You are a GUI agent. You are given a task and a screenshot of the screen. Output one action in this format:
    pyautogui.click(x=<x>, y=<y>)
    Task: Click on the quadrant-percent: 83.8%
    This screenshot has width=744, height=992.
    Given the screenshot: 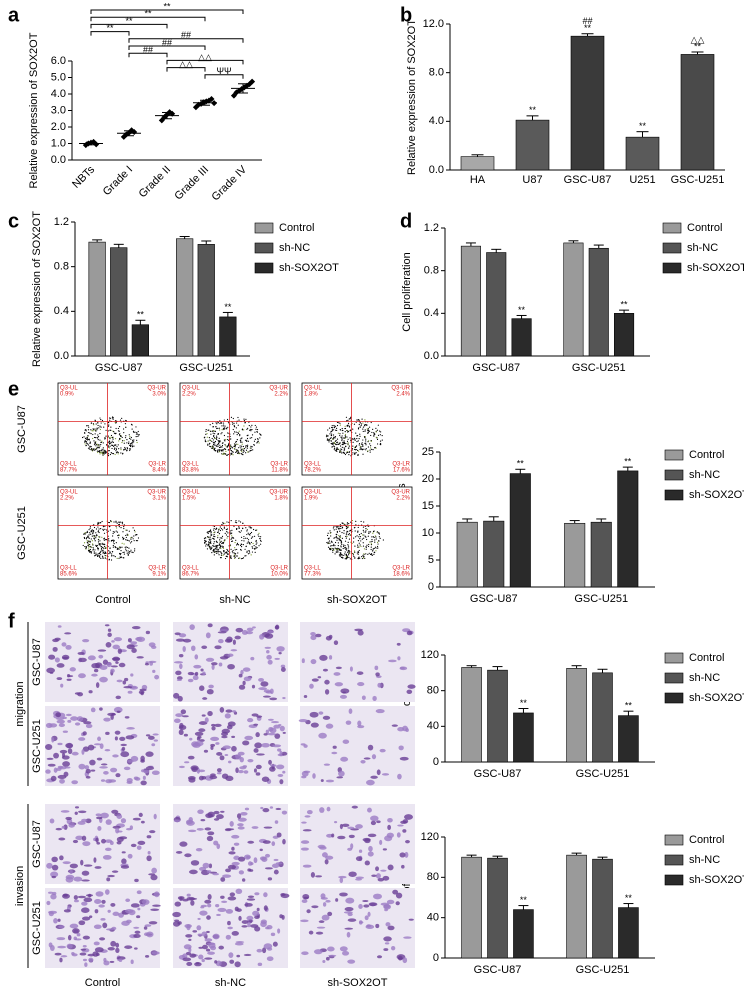 What is the action you would take?
    pyautogui.click(x=191, y=471)
    